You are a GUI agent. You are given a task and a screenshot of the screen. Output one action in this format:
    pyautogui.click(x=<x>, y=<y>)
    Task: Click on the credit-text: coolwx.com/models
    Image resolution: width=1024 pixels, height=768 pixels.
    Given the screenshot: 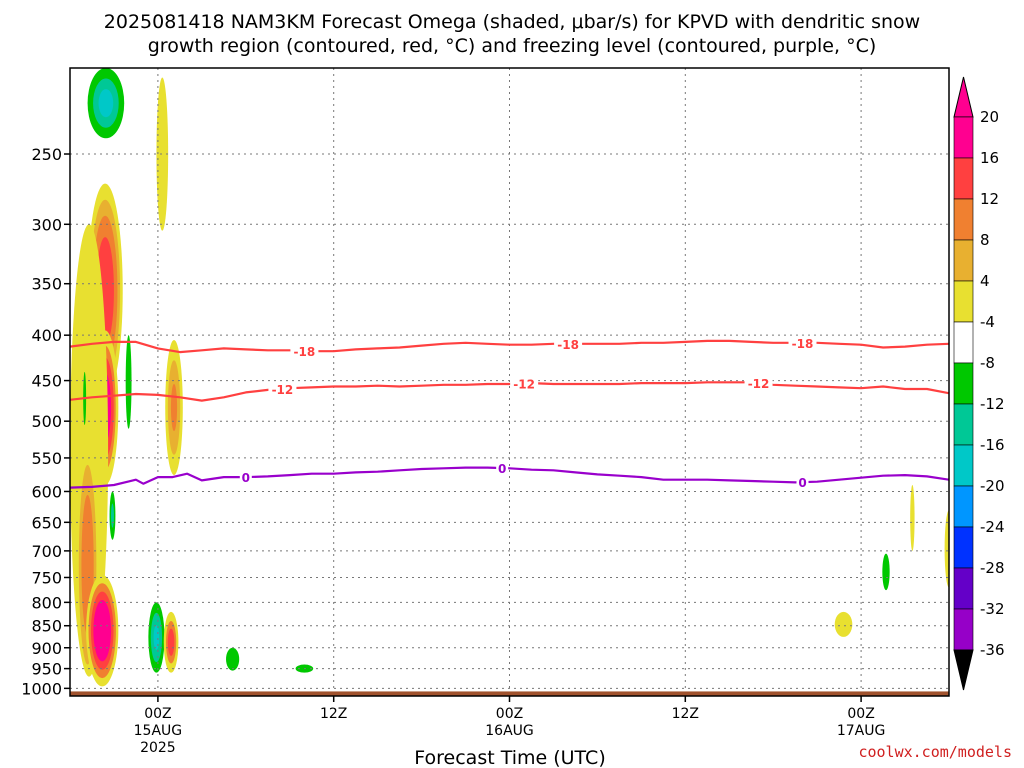 What is the action you would take?
    pyautogui.click(x=935, y=752)
    